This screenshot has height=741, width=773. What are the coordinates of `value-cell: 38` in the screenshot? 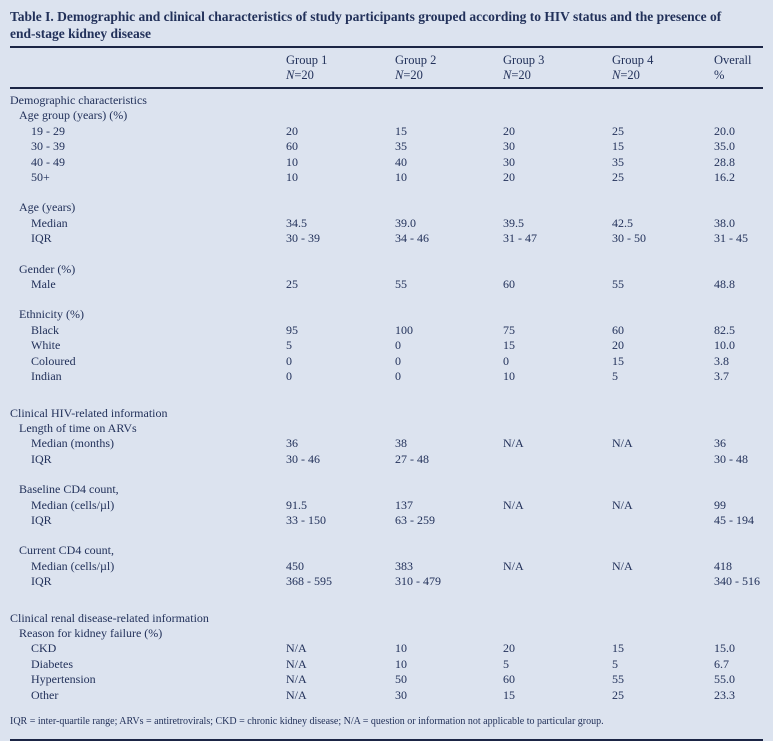 It's located at (401, 443).